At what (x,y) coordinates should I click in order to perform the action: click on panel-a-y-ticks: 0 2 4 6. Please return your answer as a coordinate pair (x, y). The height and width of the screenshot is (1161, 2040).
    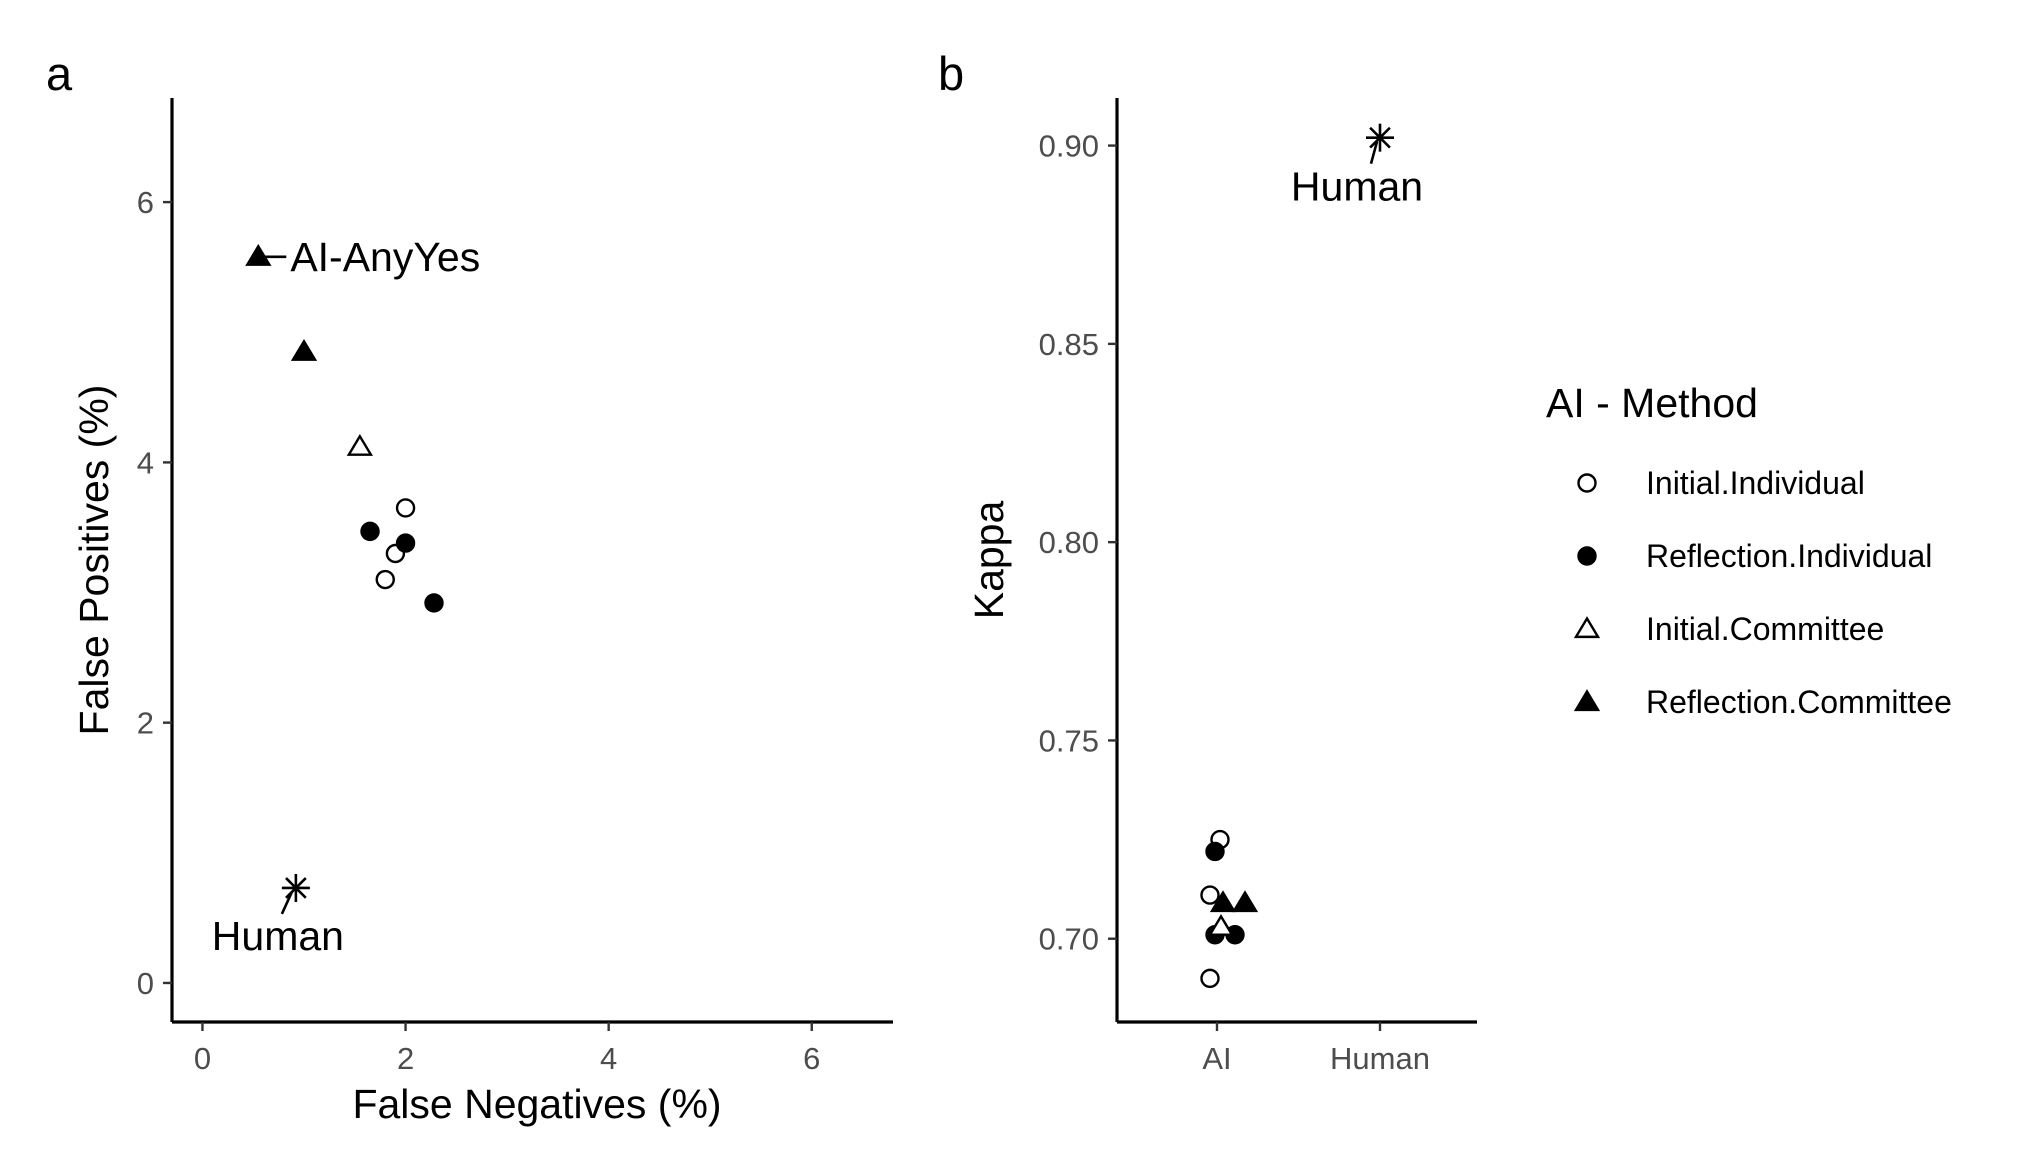
    Looking at the image, I should click on (154, 593).